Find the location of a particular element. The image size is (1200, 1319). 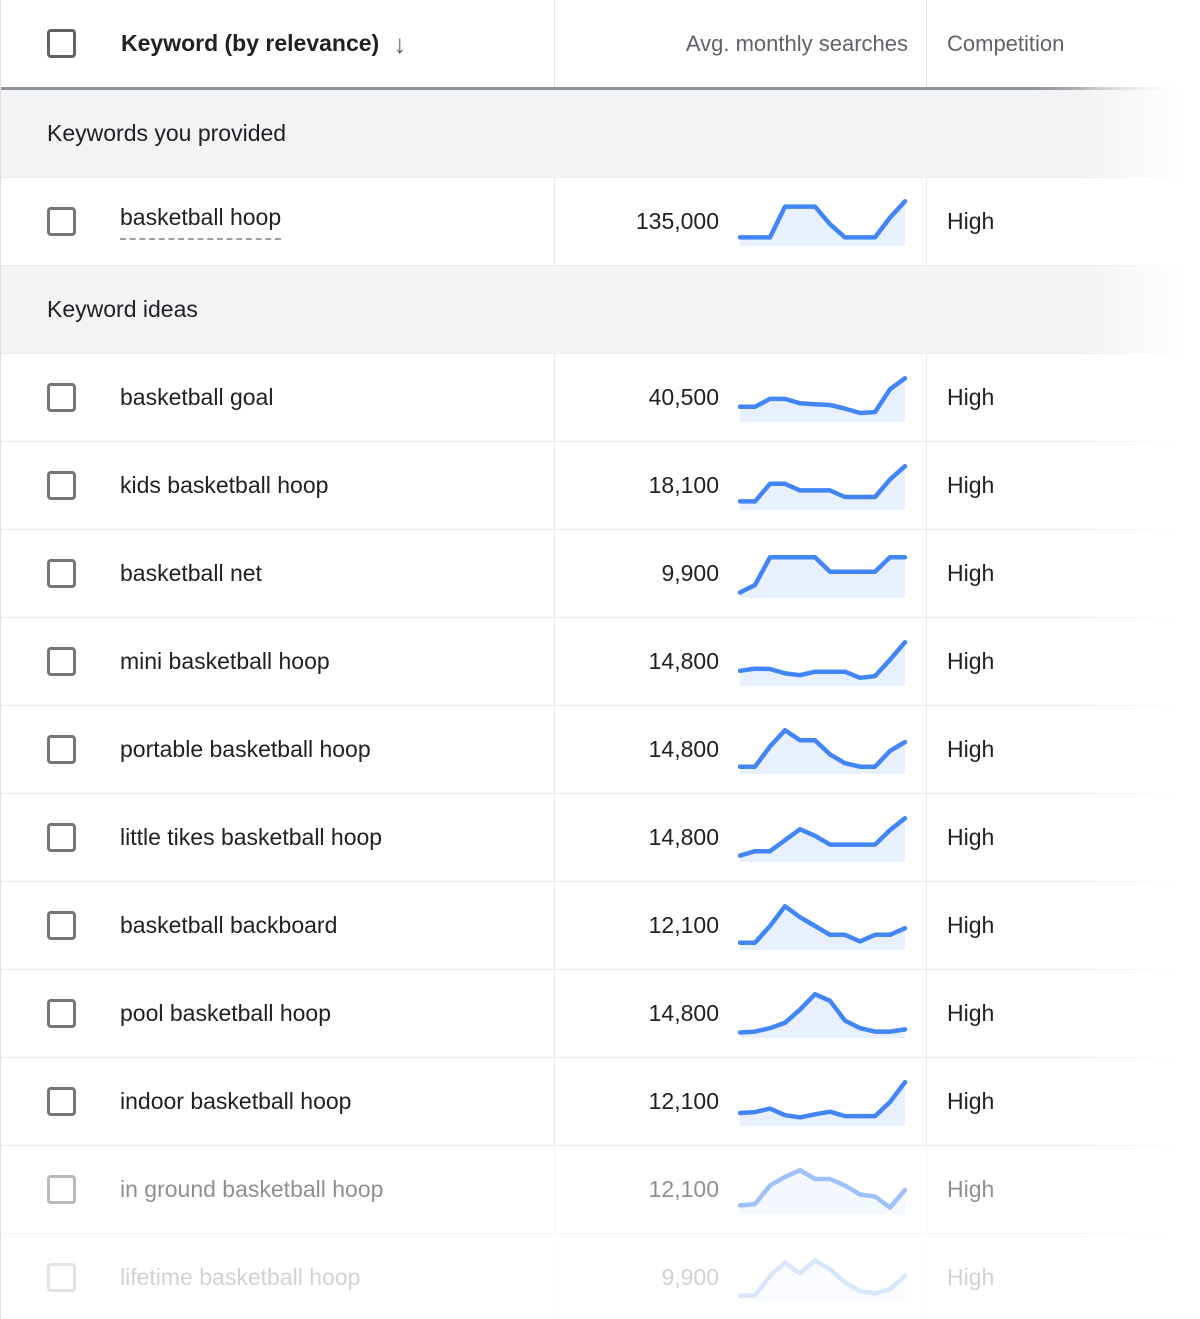

keyword-row: mini basketball hoop 14,800 High is located at coordinates (600, 662).